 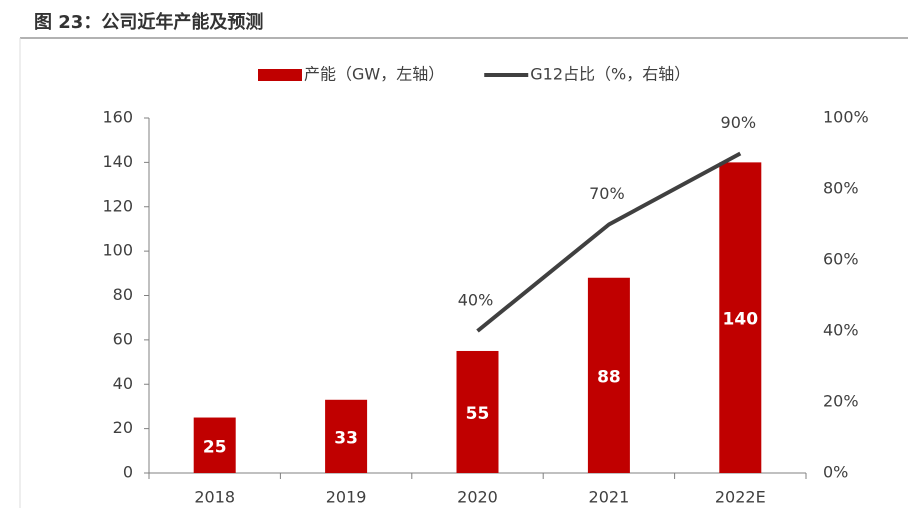 I want to click on y2-tick-label: 60%, so click(x=841, y=259).